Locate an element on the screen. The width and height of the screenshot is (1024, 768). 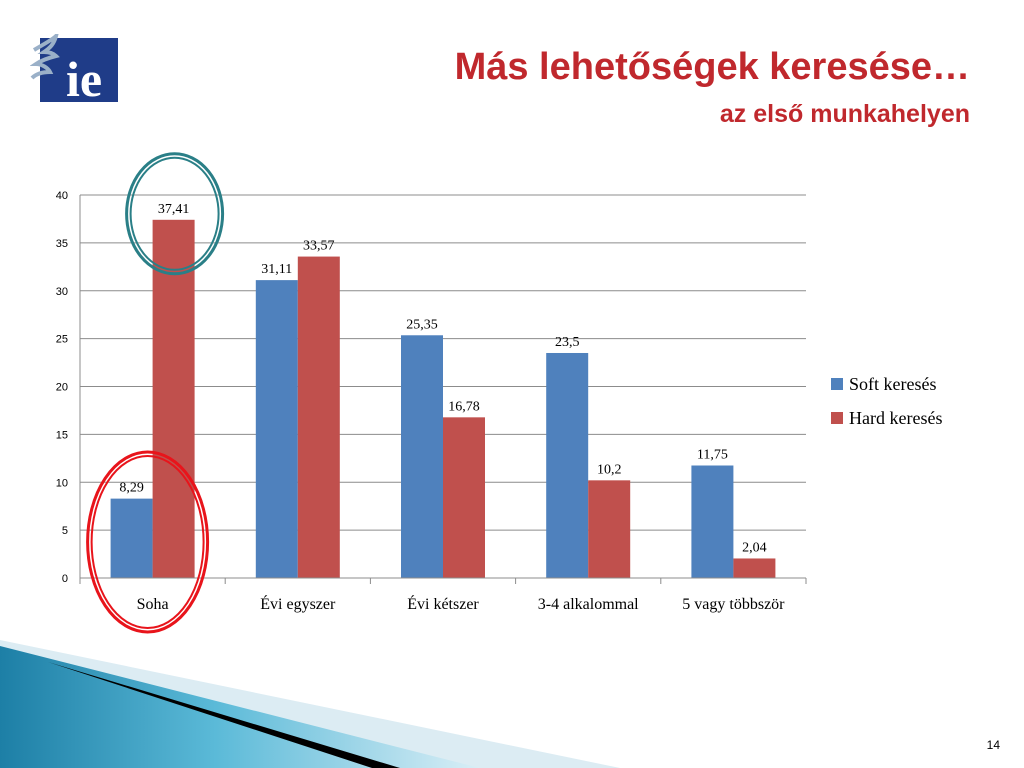
chart-annotations is located at coordinates (155, 393).